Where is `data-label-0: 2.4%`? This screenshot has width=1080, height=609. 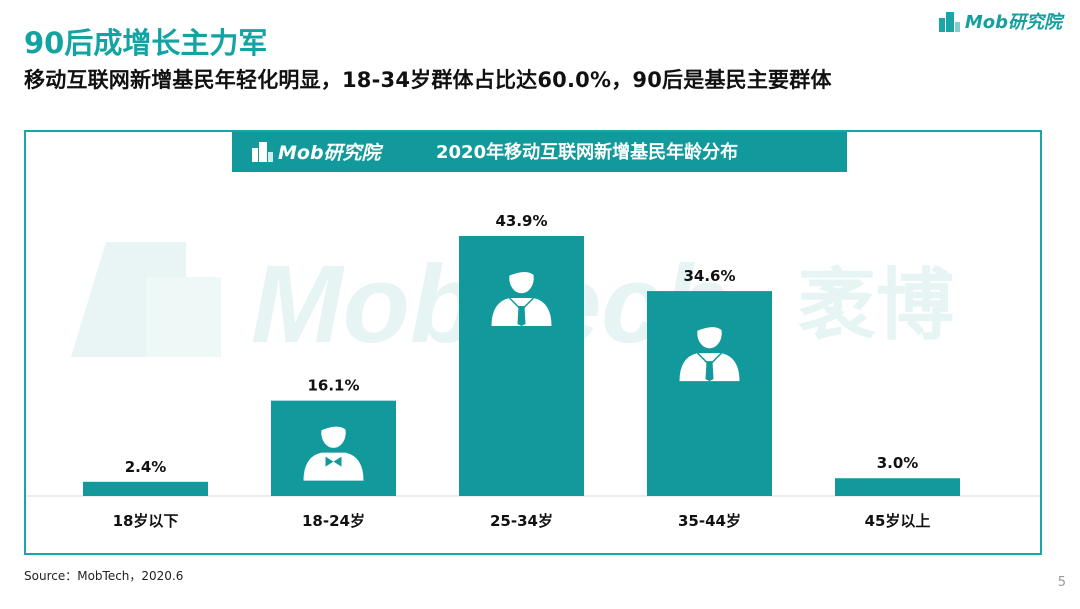 data-label-0: 2.4% is located at coordinates (146, 467).